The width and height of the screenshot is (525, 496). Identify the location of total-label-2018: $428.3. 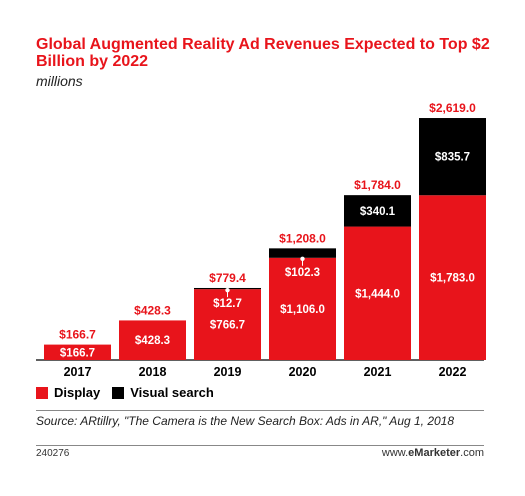
(152, 310).